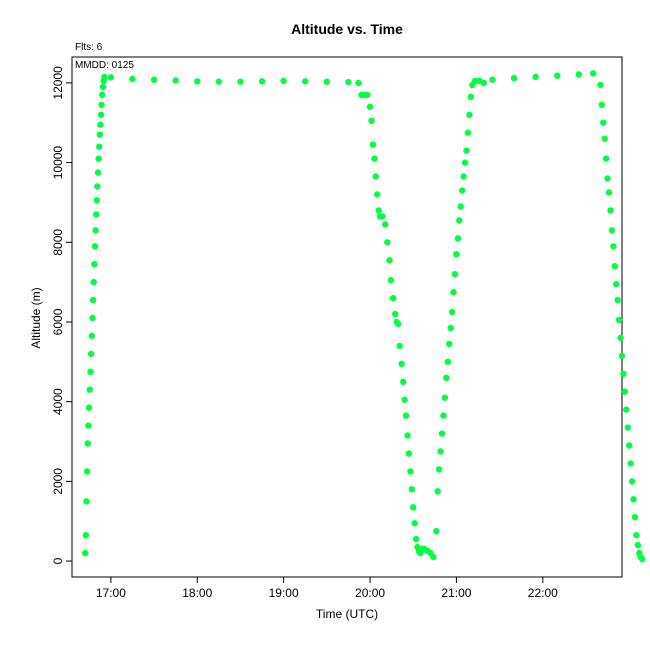  Describe the element at coordinates (111, 593) in the screenshot. I see `x-tick-label: 17:00` at that location.